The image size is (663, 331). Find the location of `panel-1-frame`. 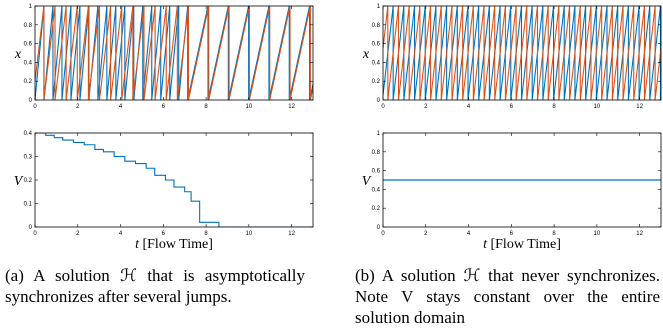

panel-1-frame is located at coordinates (174, 53).